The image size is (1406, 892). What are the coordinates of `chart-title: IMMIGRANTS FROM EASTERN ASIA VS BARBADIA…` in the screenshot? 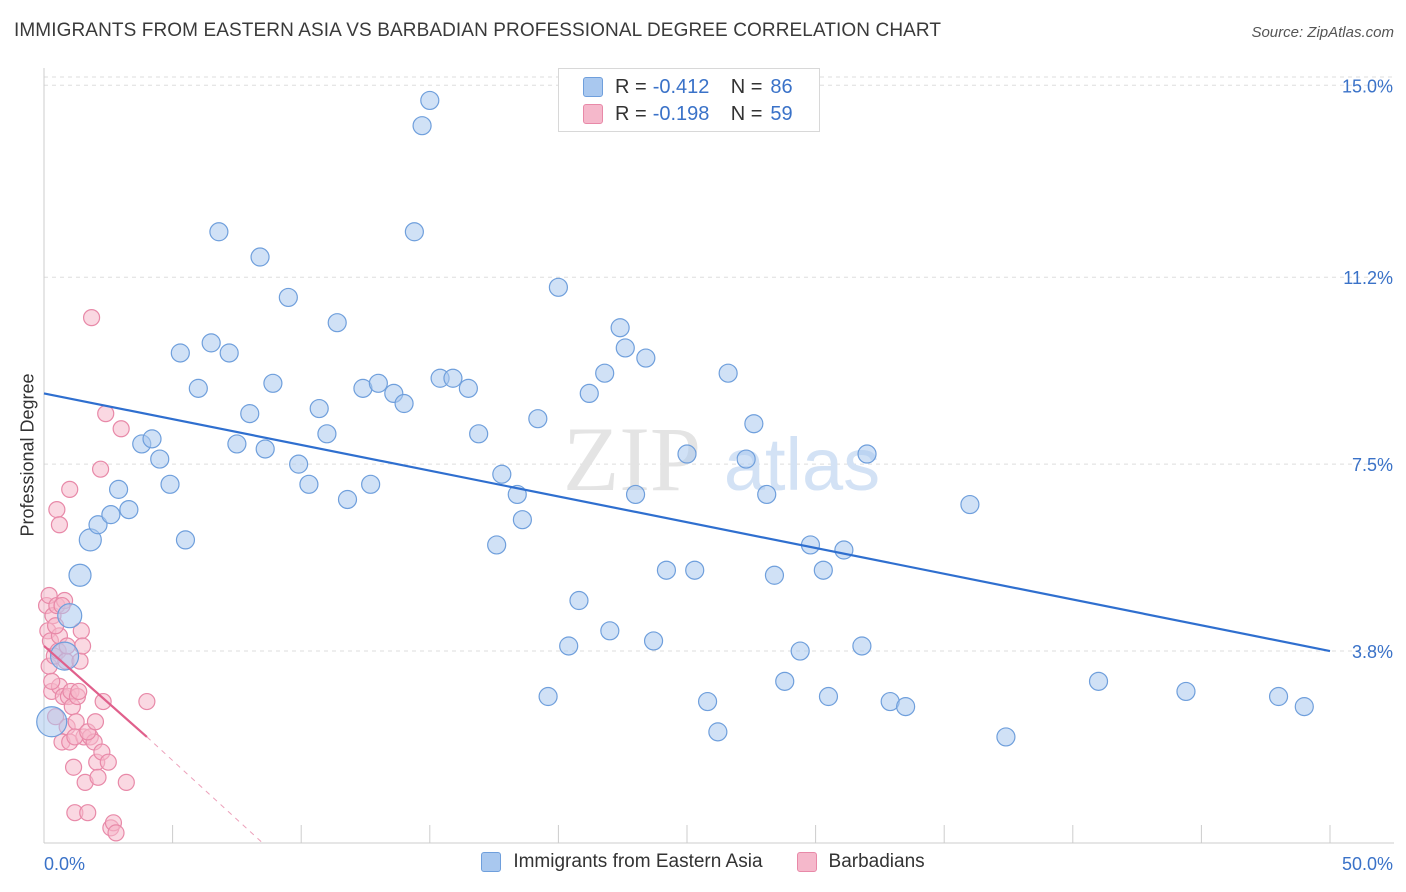 It's located at (478, 30).